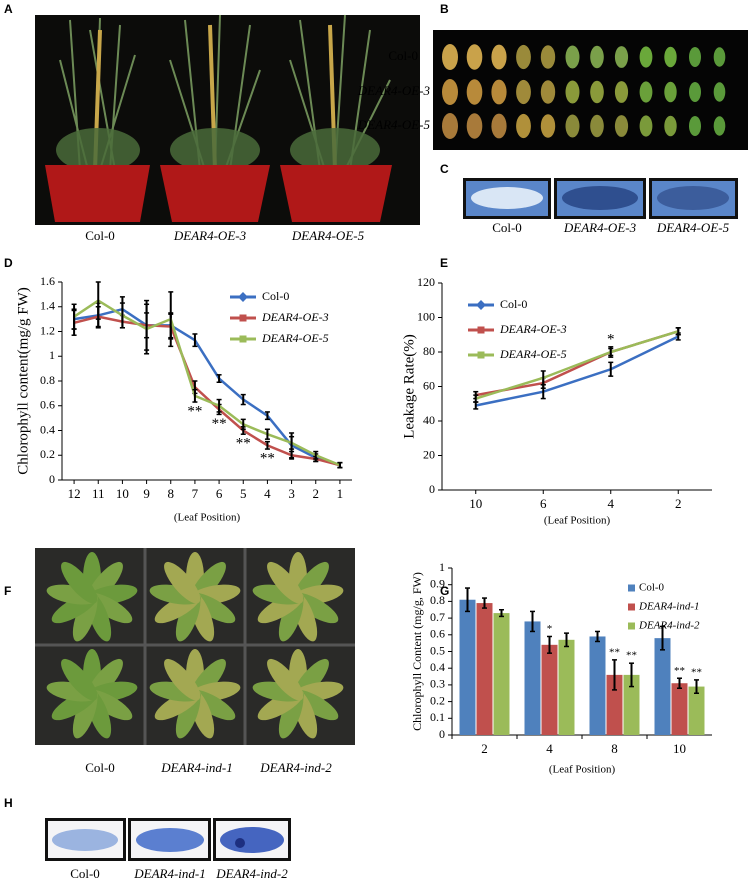 The width and height of the screenshot is (750, 883). I want to click on photo-plants, so click(227, 119).